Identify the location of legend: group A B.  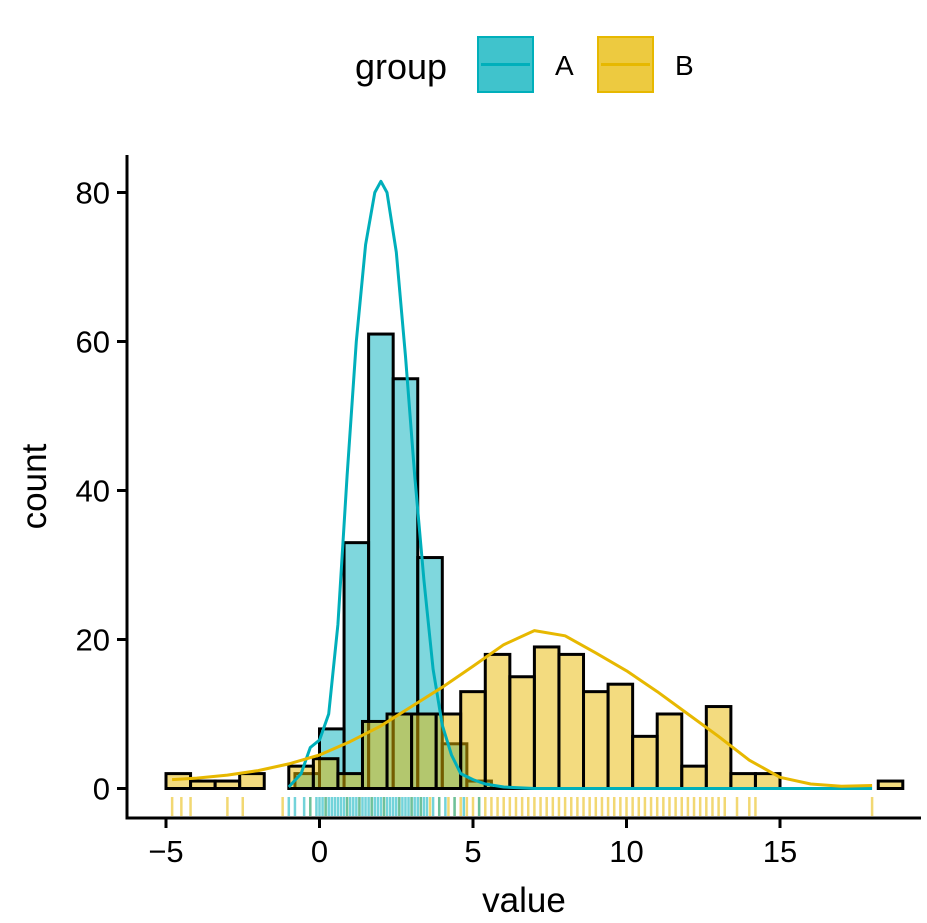
(524, 64).